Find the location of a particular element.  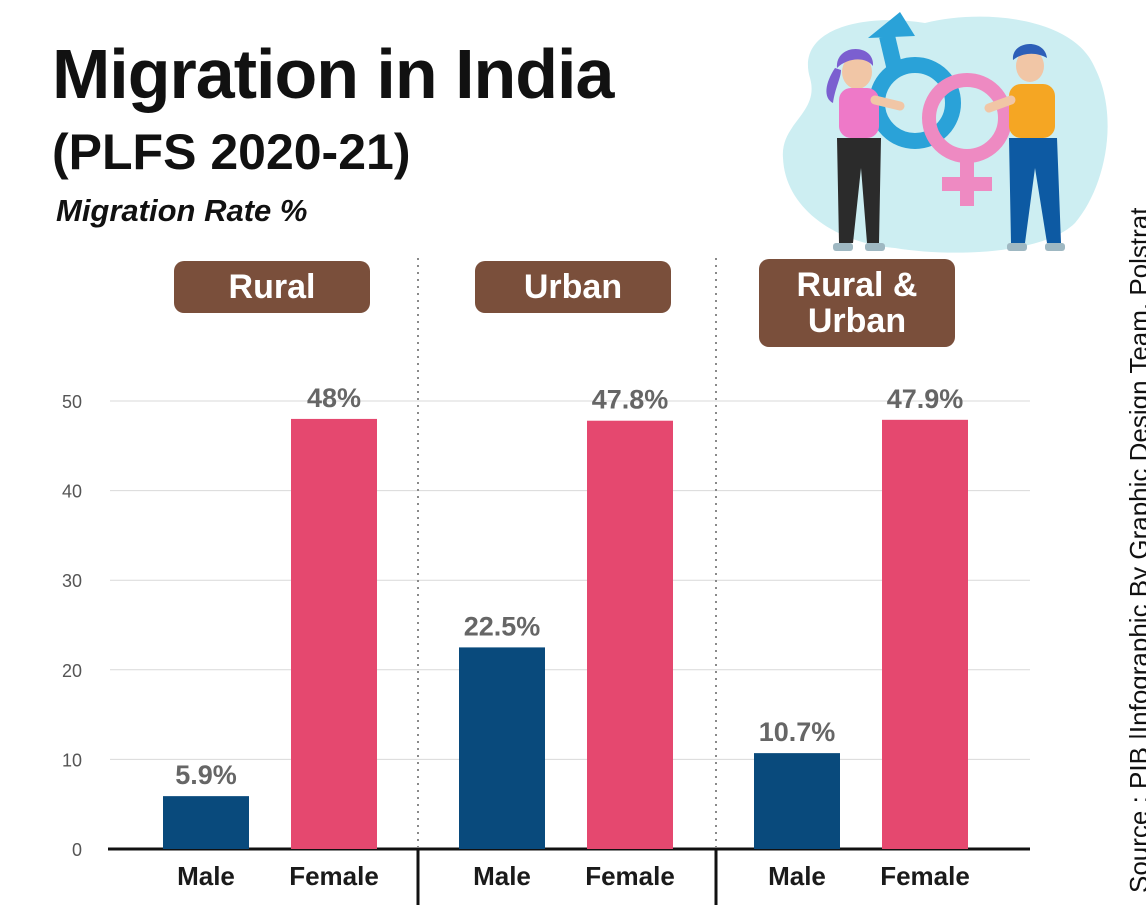

data-label: 5.9% is located at coordinates (206, 775).